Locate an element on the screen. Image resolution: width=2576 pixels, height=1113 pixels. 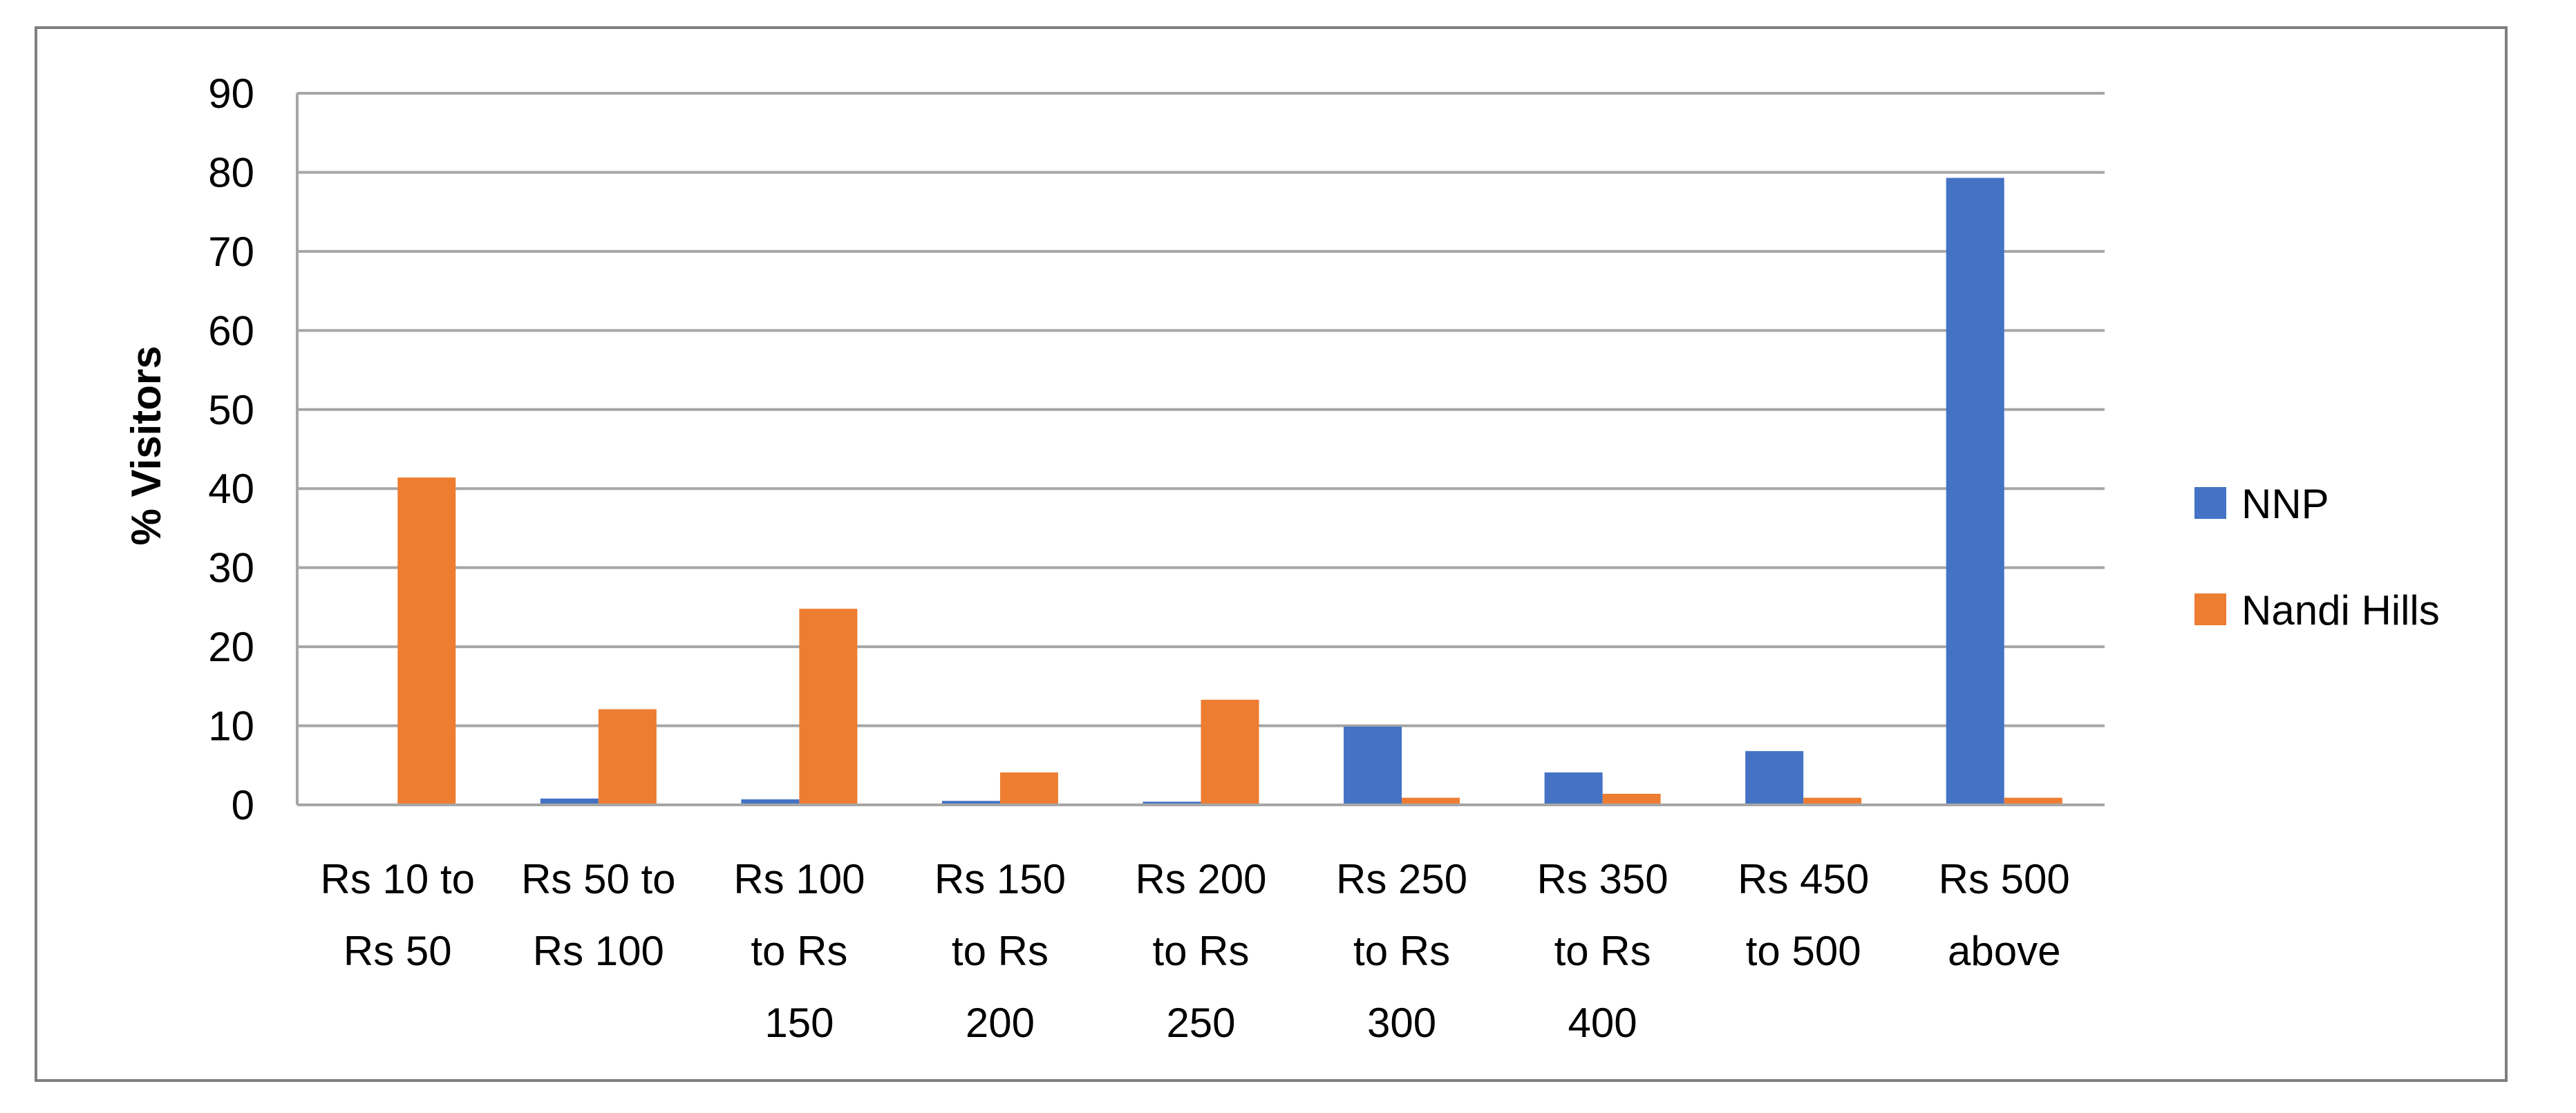
y-tick-label: 90 is located at coordinates (231, 93).